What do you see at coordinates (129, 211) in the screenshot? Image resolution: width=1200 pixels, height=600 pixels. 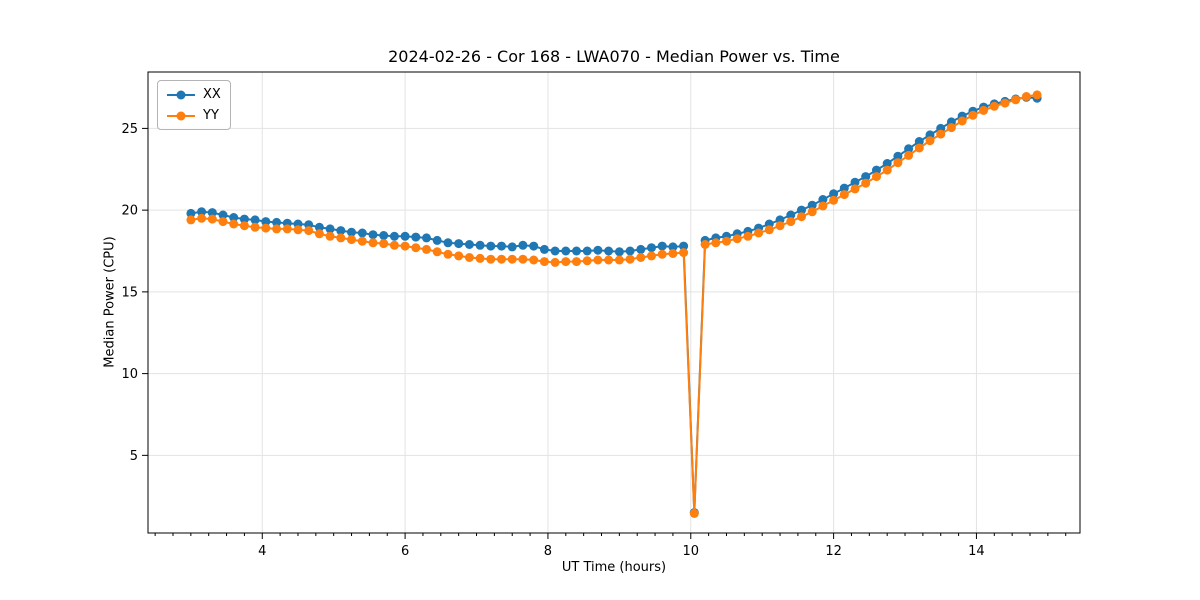 I see `y-tick-label: 20` at bounding box center [129, 211].